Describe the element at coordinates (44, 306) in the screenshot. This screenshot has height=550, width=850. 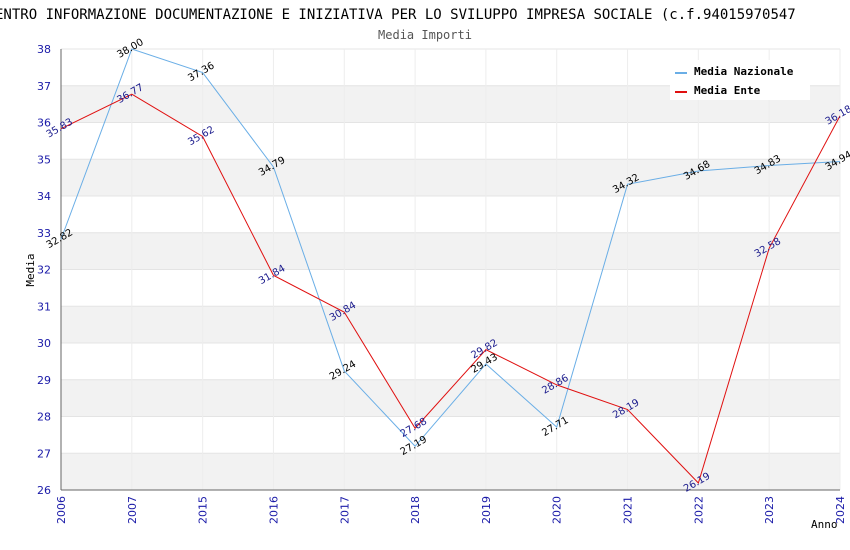
I see `y-tick-label: 31` at that location.